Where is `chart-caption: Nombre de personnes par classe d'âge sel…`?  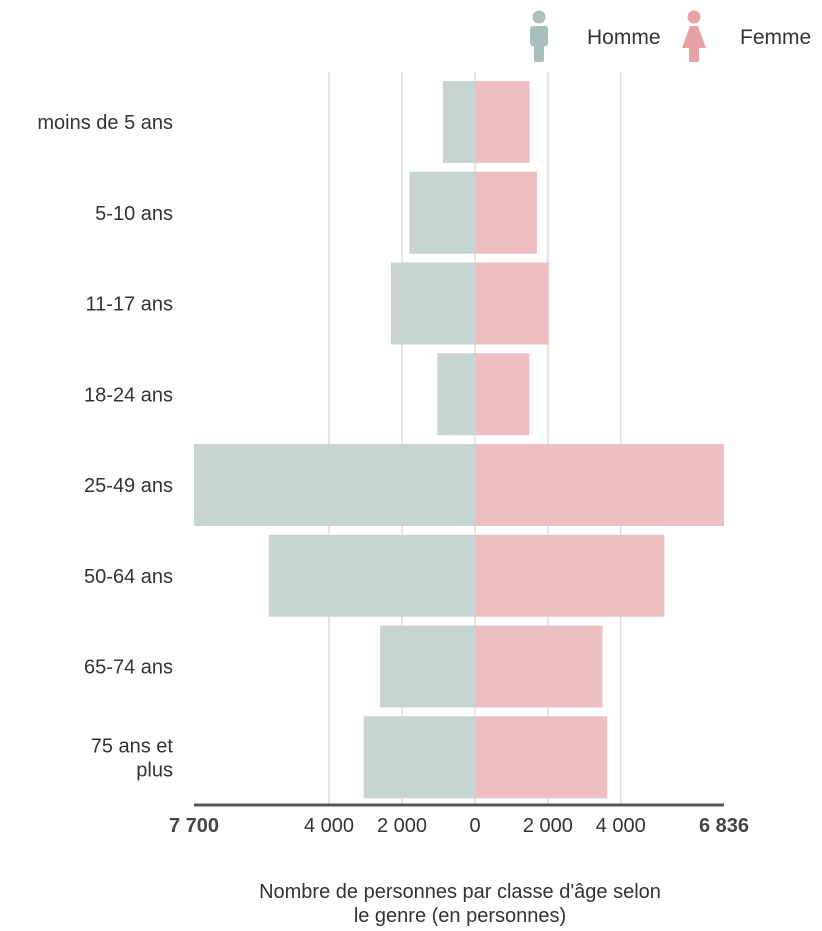
chart-caption: Nombre de personnes par classe d'âge sel… is located at coordinates (460, 904).